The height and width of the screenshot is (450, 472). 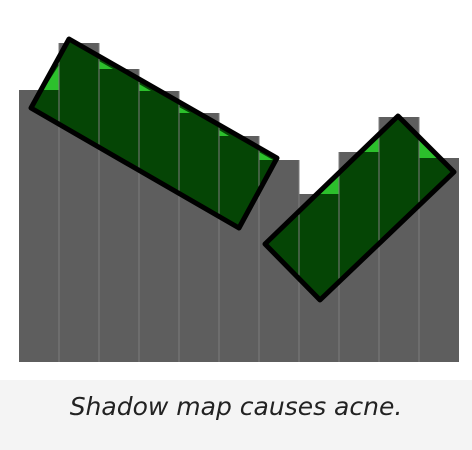 What do you see at coordinates (39, 226) in the screenshot?
I see `depth-bar` at bounding box center [39, 226].